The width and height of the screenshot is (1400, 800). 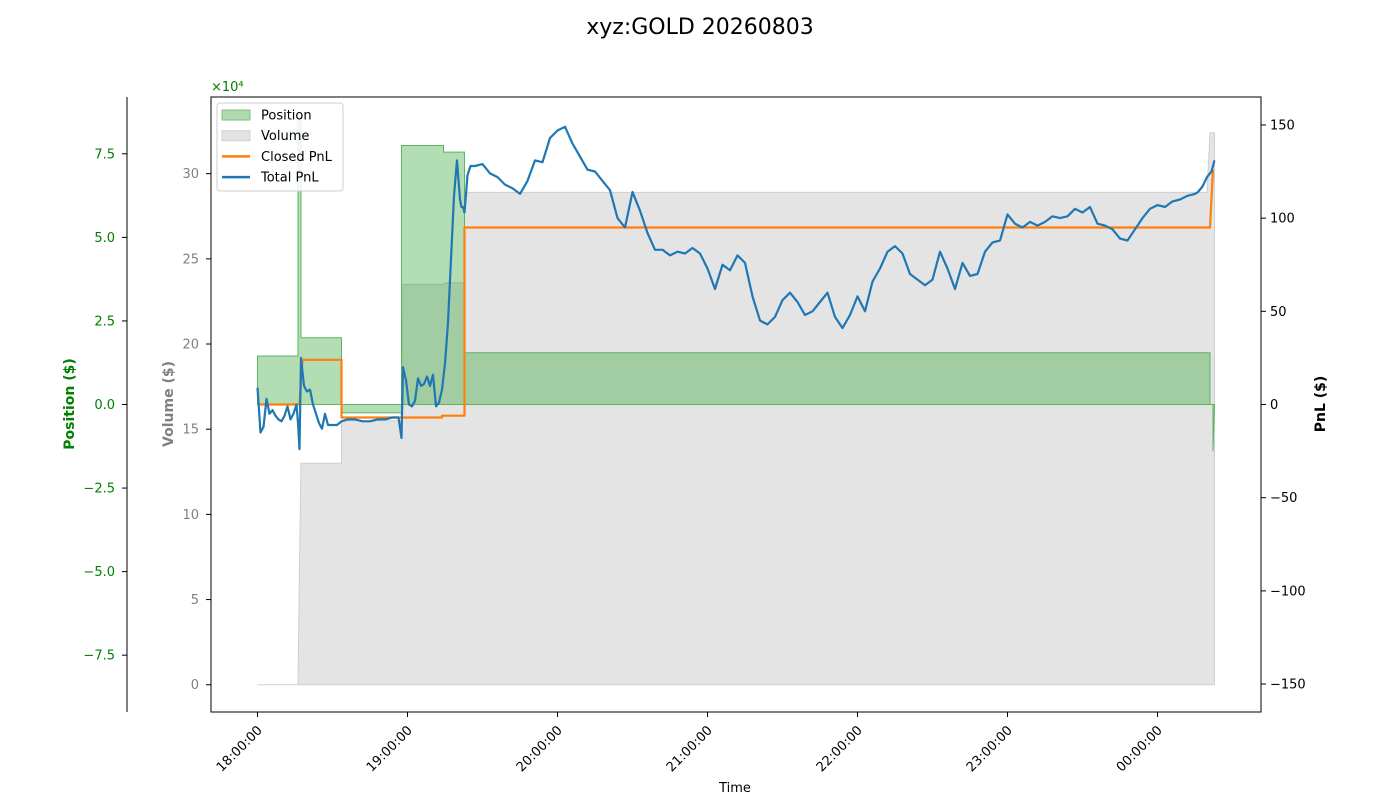 What do you see at coordinates (227, 87) in the screenshot?
I see `position-scale-label: ×10⁴` at bounding box center [227, 87].